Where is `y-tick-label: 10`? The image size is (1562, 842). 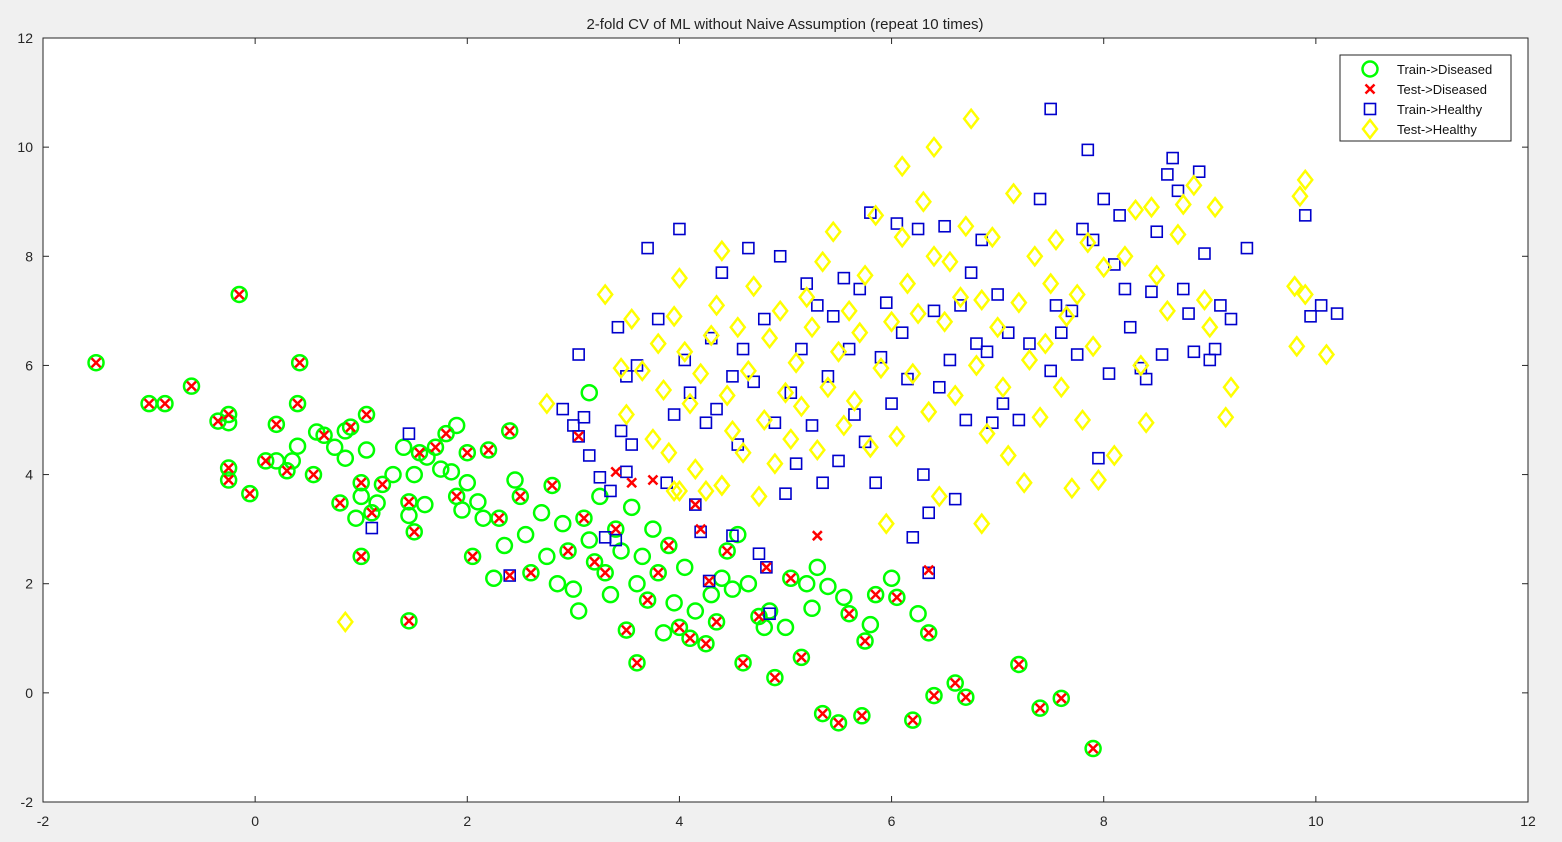 y-tick-label: 10 is located at coordinates (25, 147).